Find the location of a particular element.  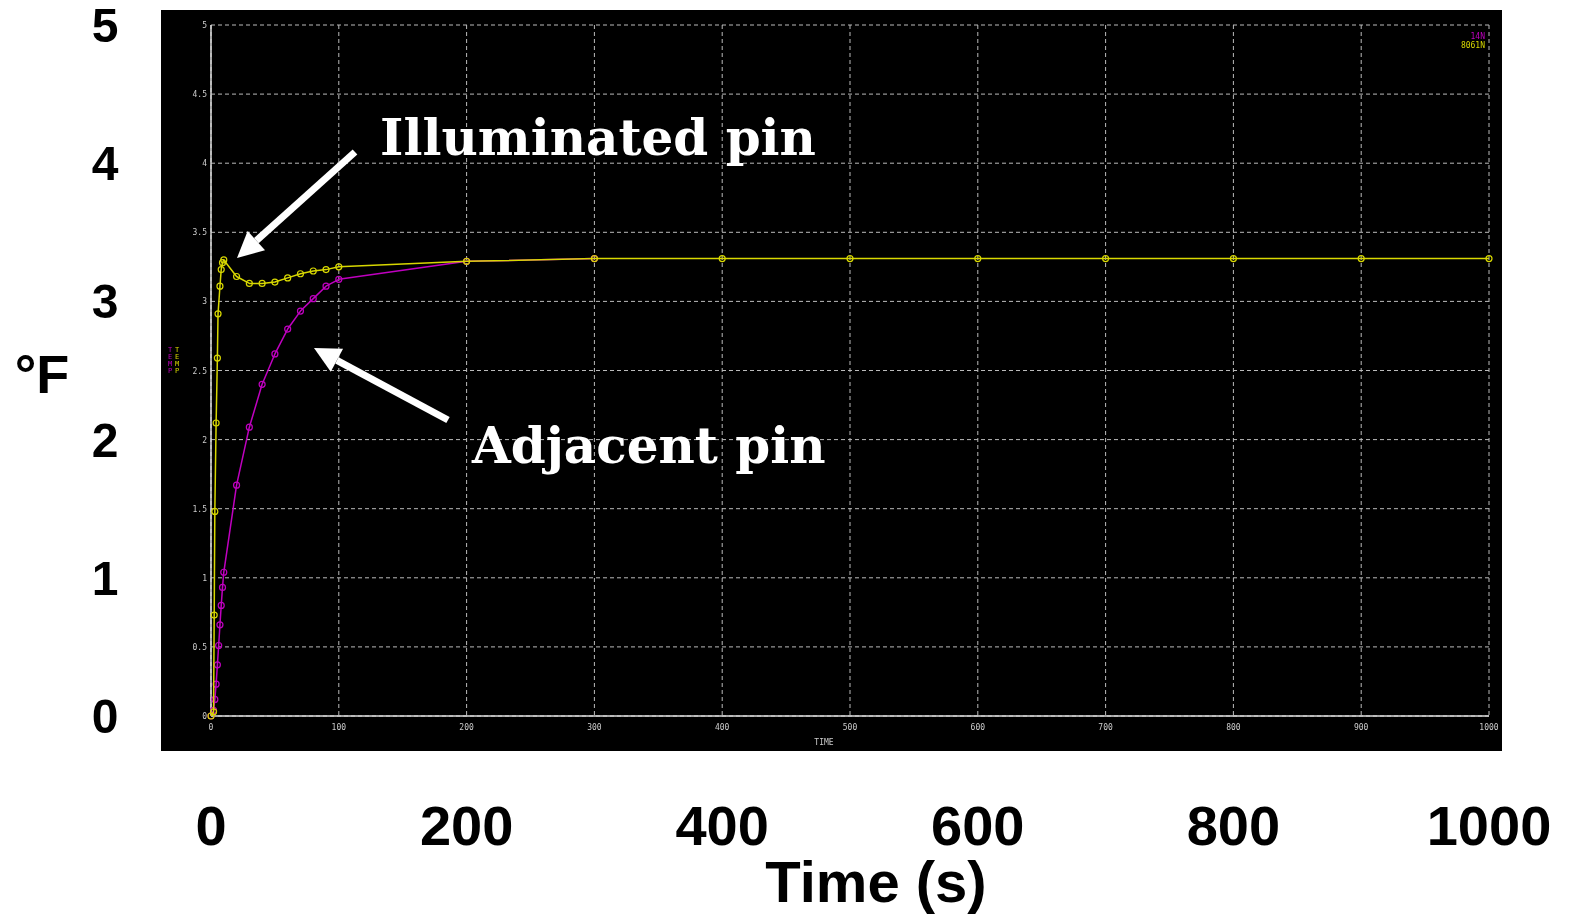

x-tick-label: 800 is located at coordinates (1233, 825).